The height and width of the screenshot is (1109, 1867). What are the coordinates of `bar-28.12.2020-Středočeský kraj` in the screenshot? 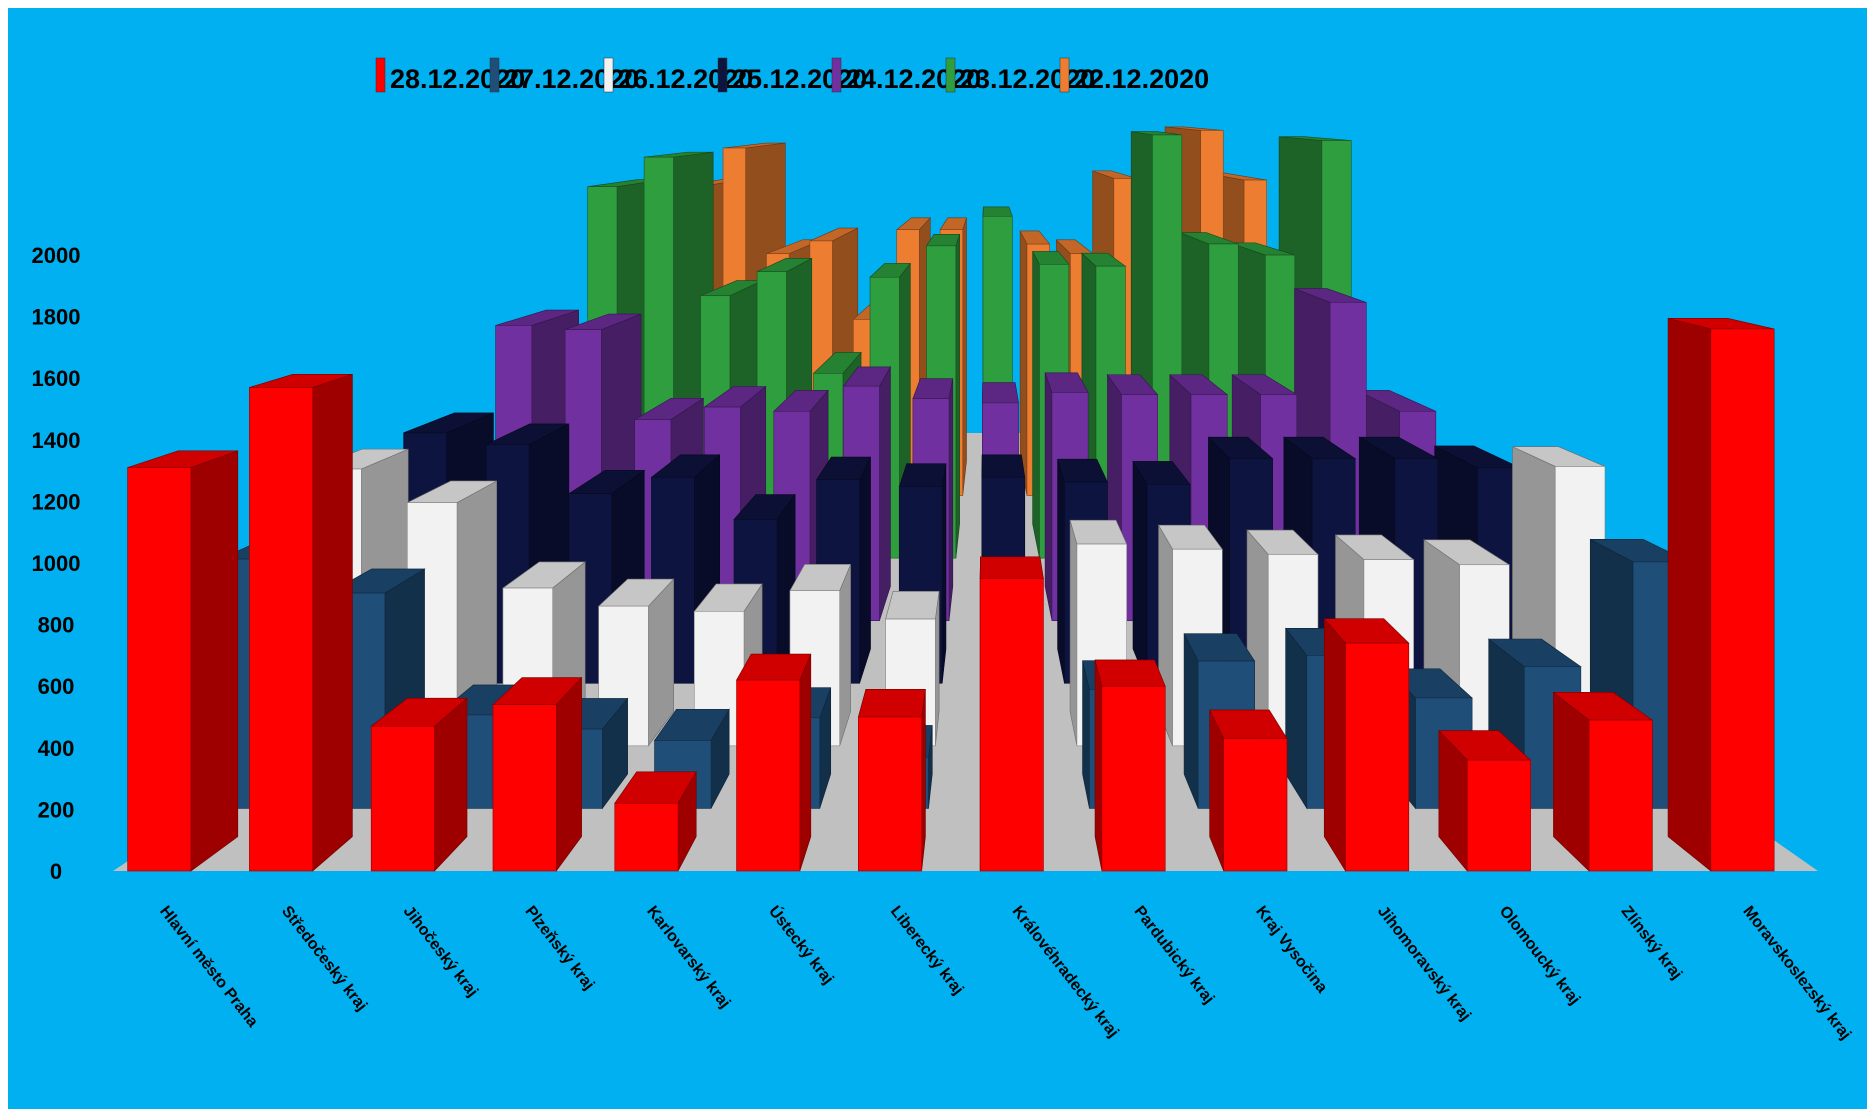 It's located at (301, 622).